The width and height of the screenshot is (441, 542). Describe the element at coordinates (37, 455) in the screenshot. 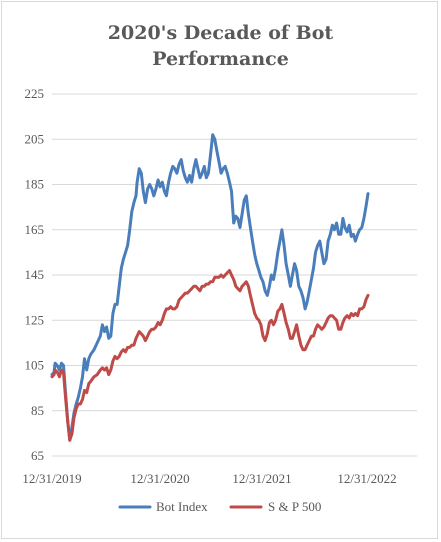

I see `y-tick-label: 65` at that location.